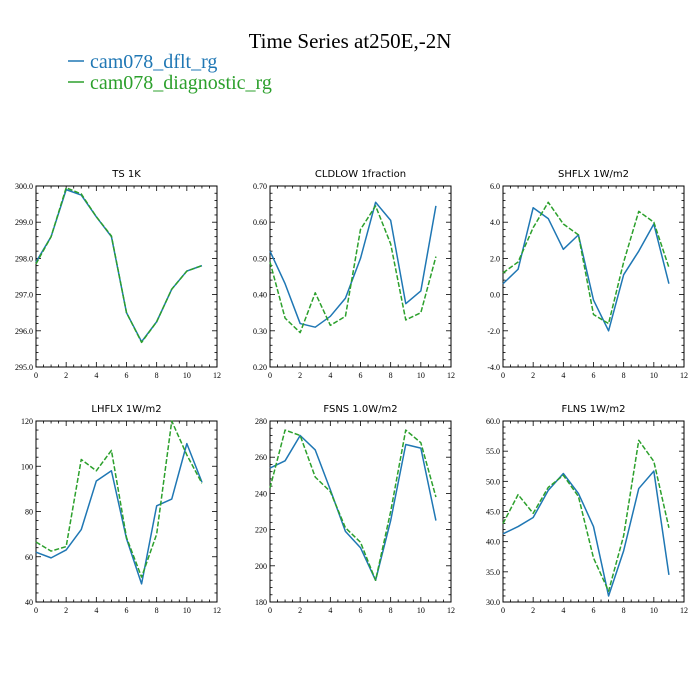  What do you see at coordinates (260, 295) in the screenshot?
I see `y-tick-label: 0.40` at bounding box center [260, 295].